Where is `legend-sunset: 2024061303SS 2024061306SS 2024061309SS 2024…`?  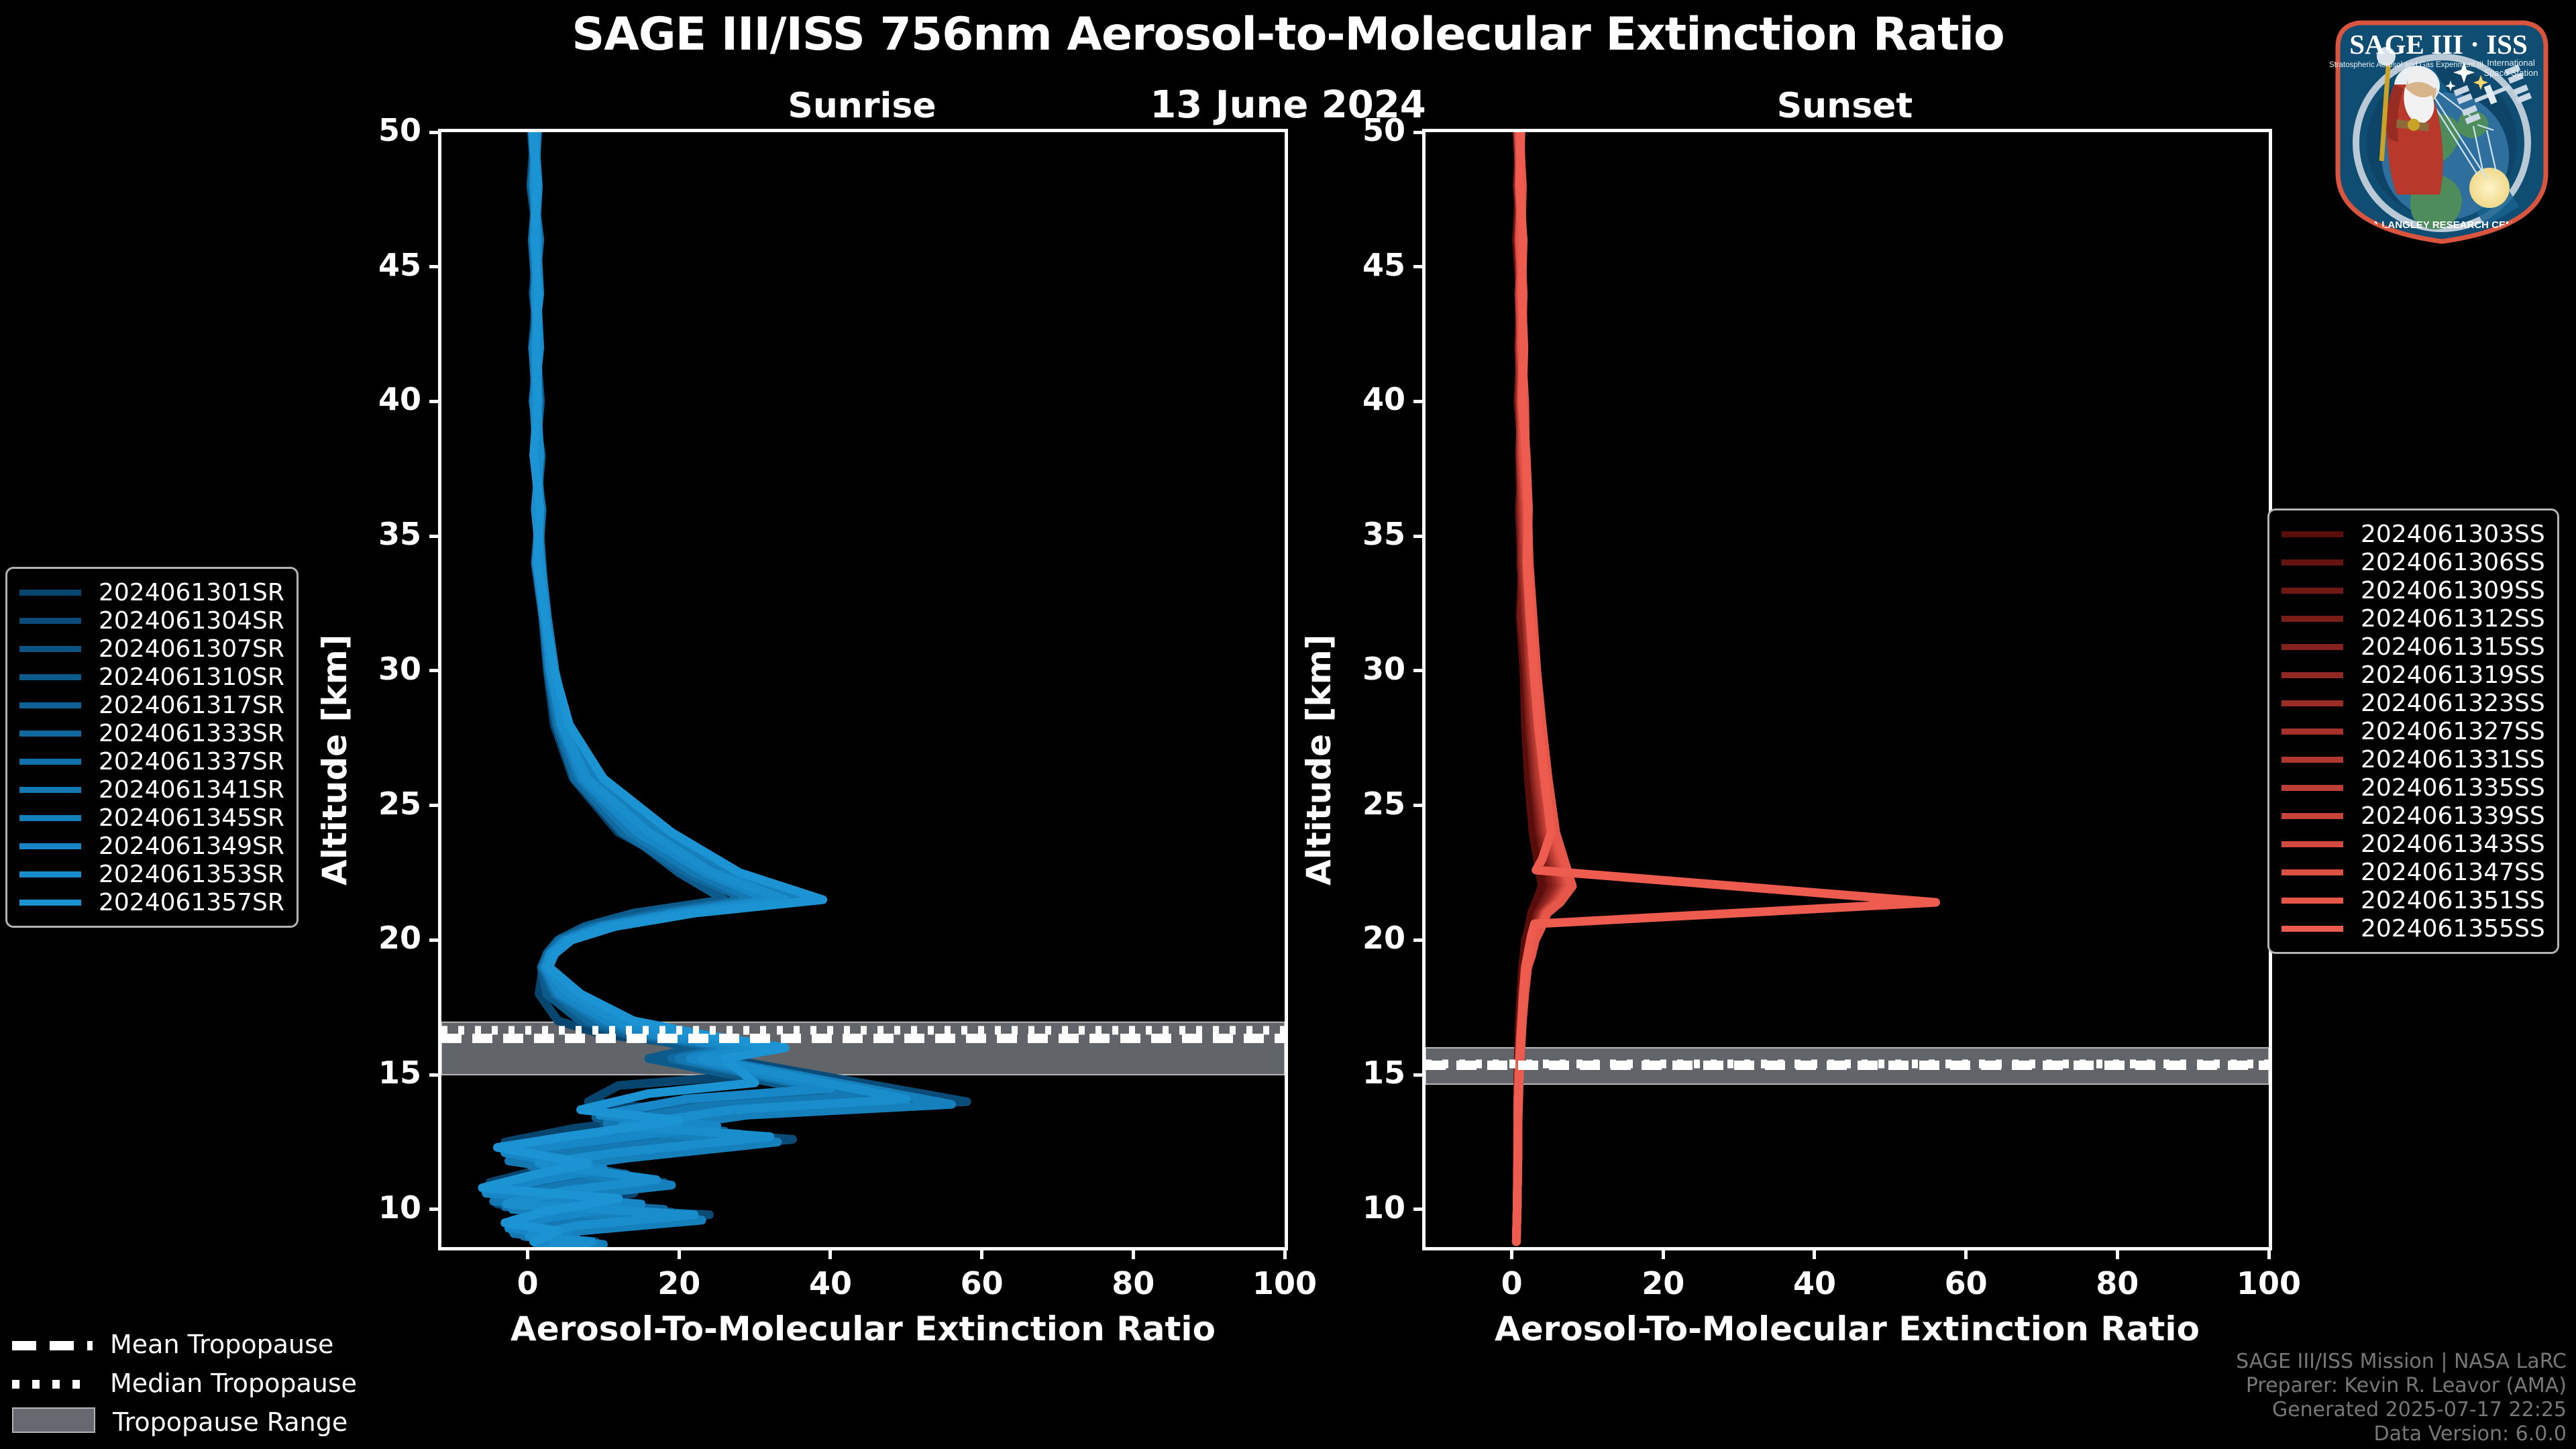 legend-sunset: 2024061303SS 2024061306SS 2024061309SS 2024… is located at coordinates (2413, 731).